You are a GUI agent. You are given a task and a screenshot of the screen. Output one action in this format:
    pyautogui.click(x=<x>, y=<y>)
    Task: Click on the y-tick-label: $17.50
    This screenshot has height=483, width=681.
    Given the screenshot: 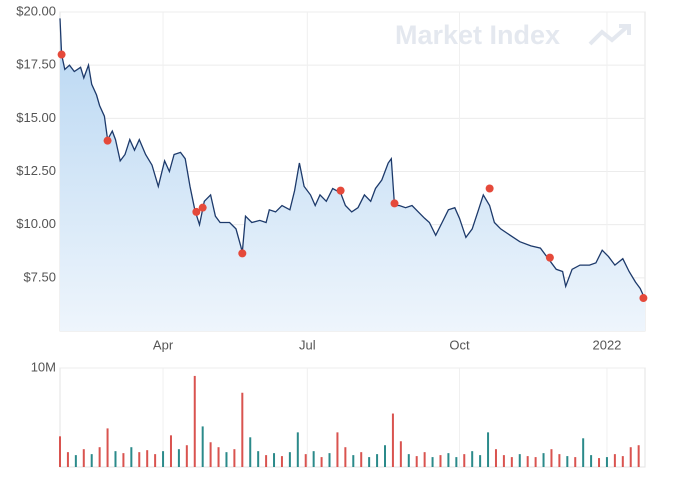 What is the action you would take?
    pyautogui.click(x=36, y=64)
    